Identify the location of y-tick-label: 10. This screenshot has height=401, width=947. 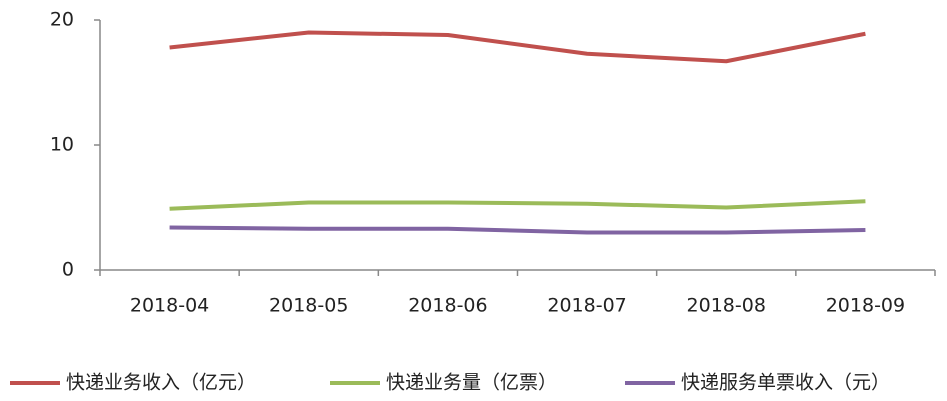
(62, 145).